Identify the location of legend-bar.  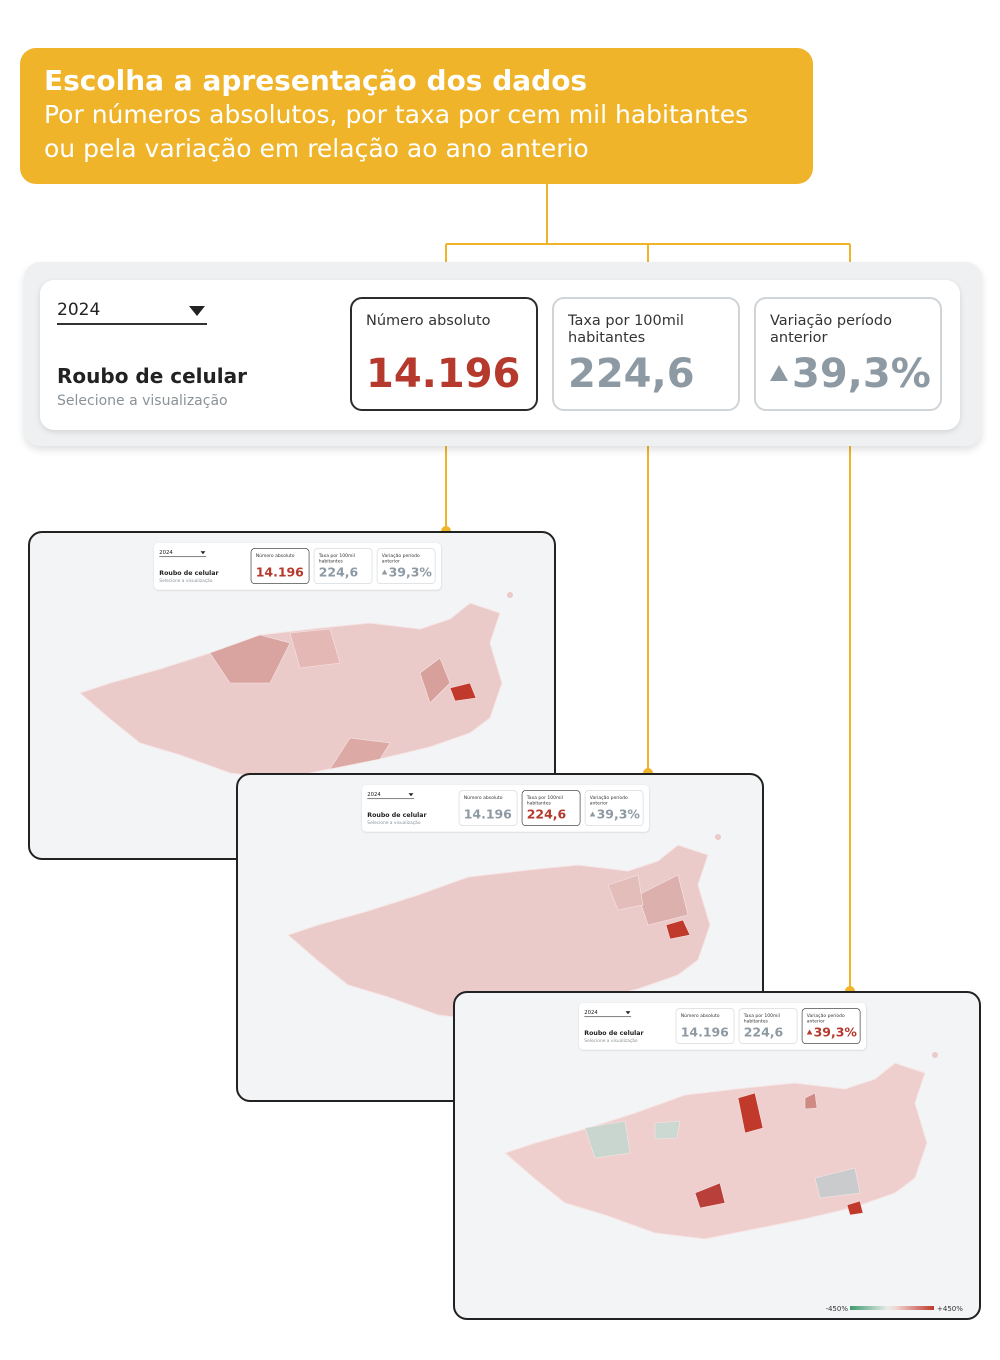
(892, 1308).